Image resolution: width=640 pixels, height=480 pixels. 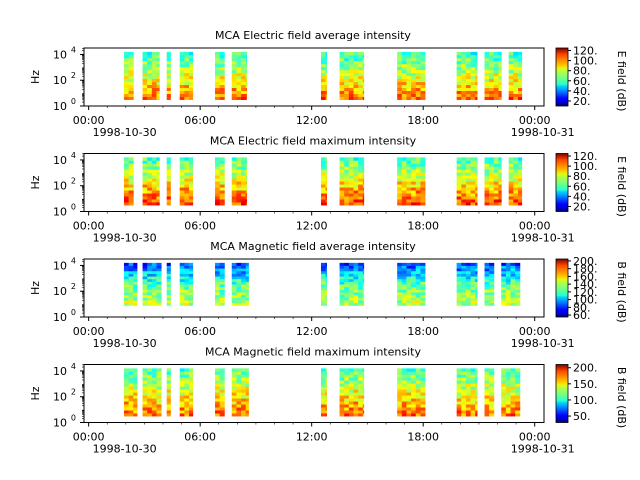 I want to click on colorbar, so click(x=562, y=77).